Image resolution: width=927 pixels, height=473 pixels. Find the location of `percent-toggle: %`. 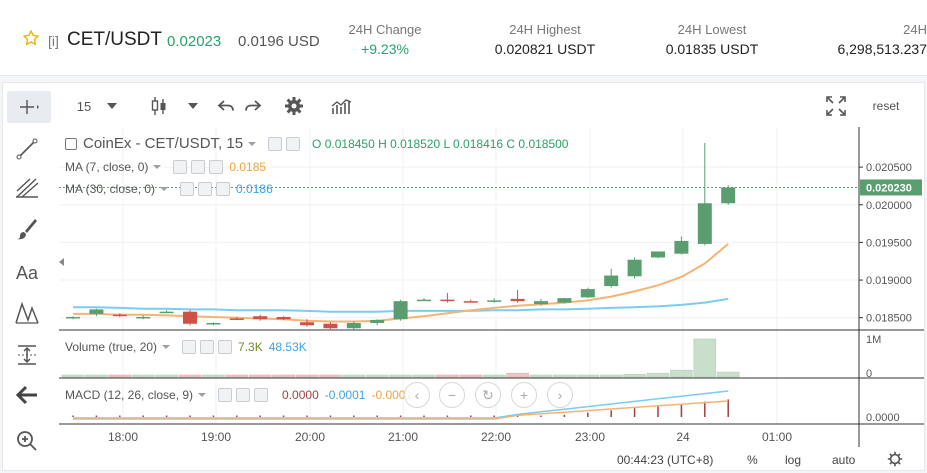

percent-toggle: % is located at coordinates (752, 460).